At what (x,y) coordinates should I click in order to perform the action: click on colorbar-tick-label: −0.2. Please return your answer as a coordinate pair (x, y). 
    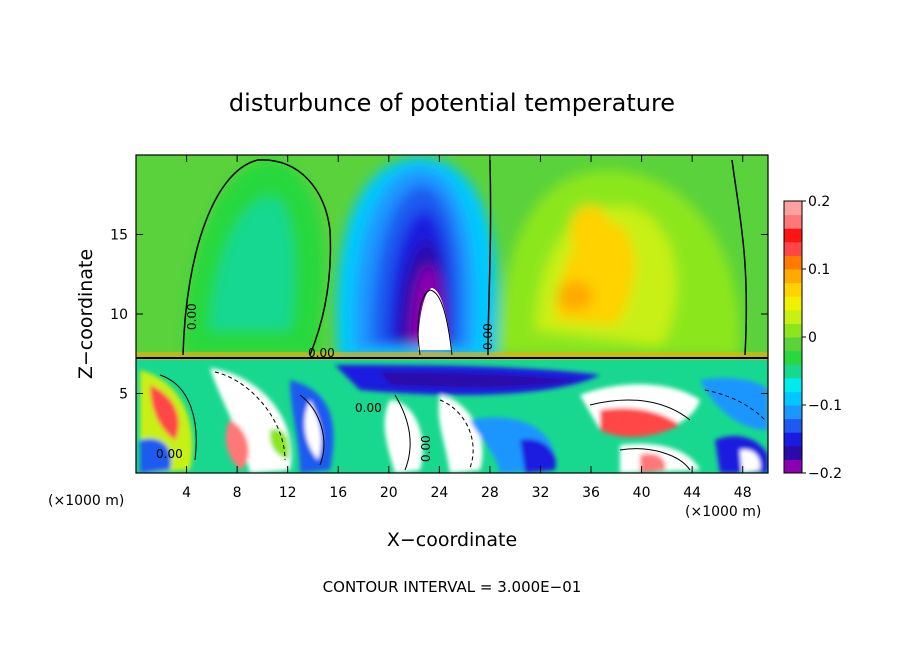
    Looking at the image, I should click on (825, 474).